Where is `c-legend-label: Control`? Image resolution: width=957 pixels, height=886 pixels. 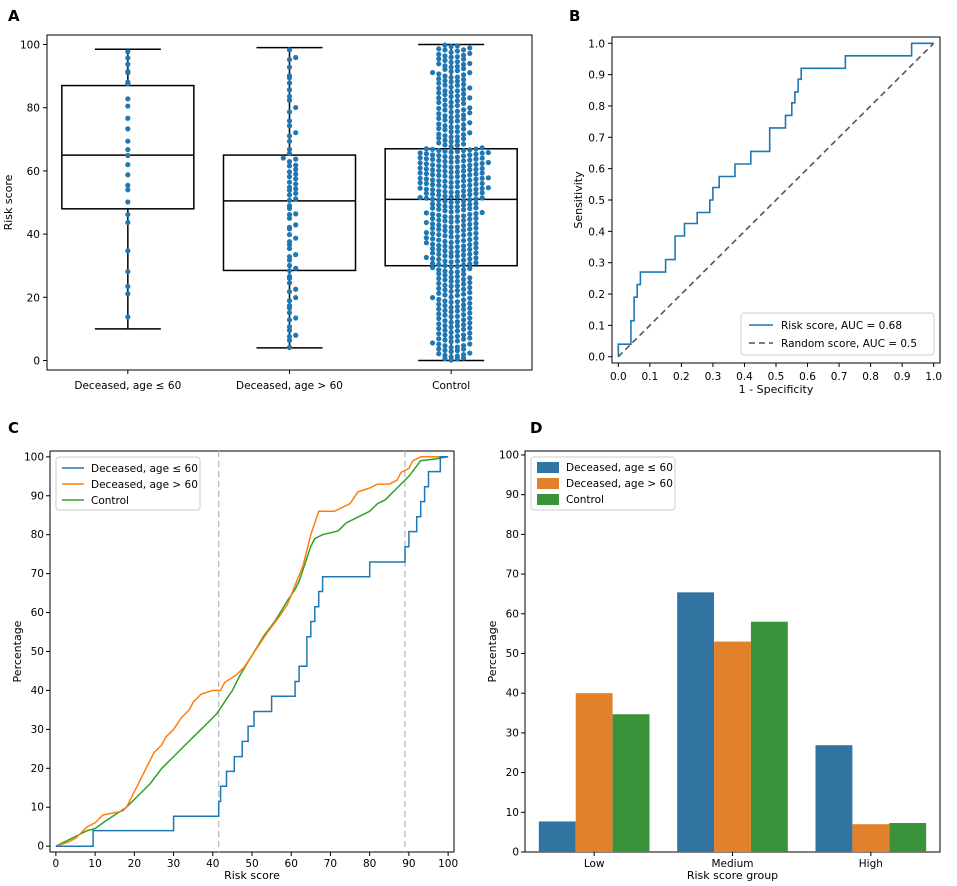 c-legend-label: Control is located at coordinates (110, 501).